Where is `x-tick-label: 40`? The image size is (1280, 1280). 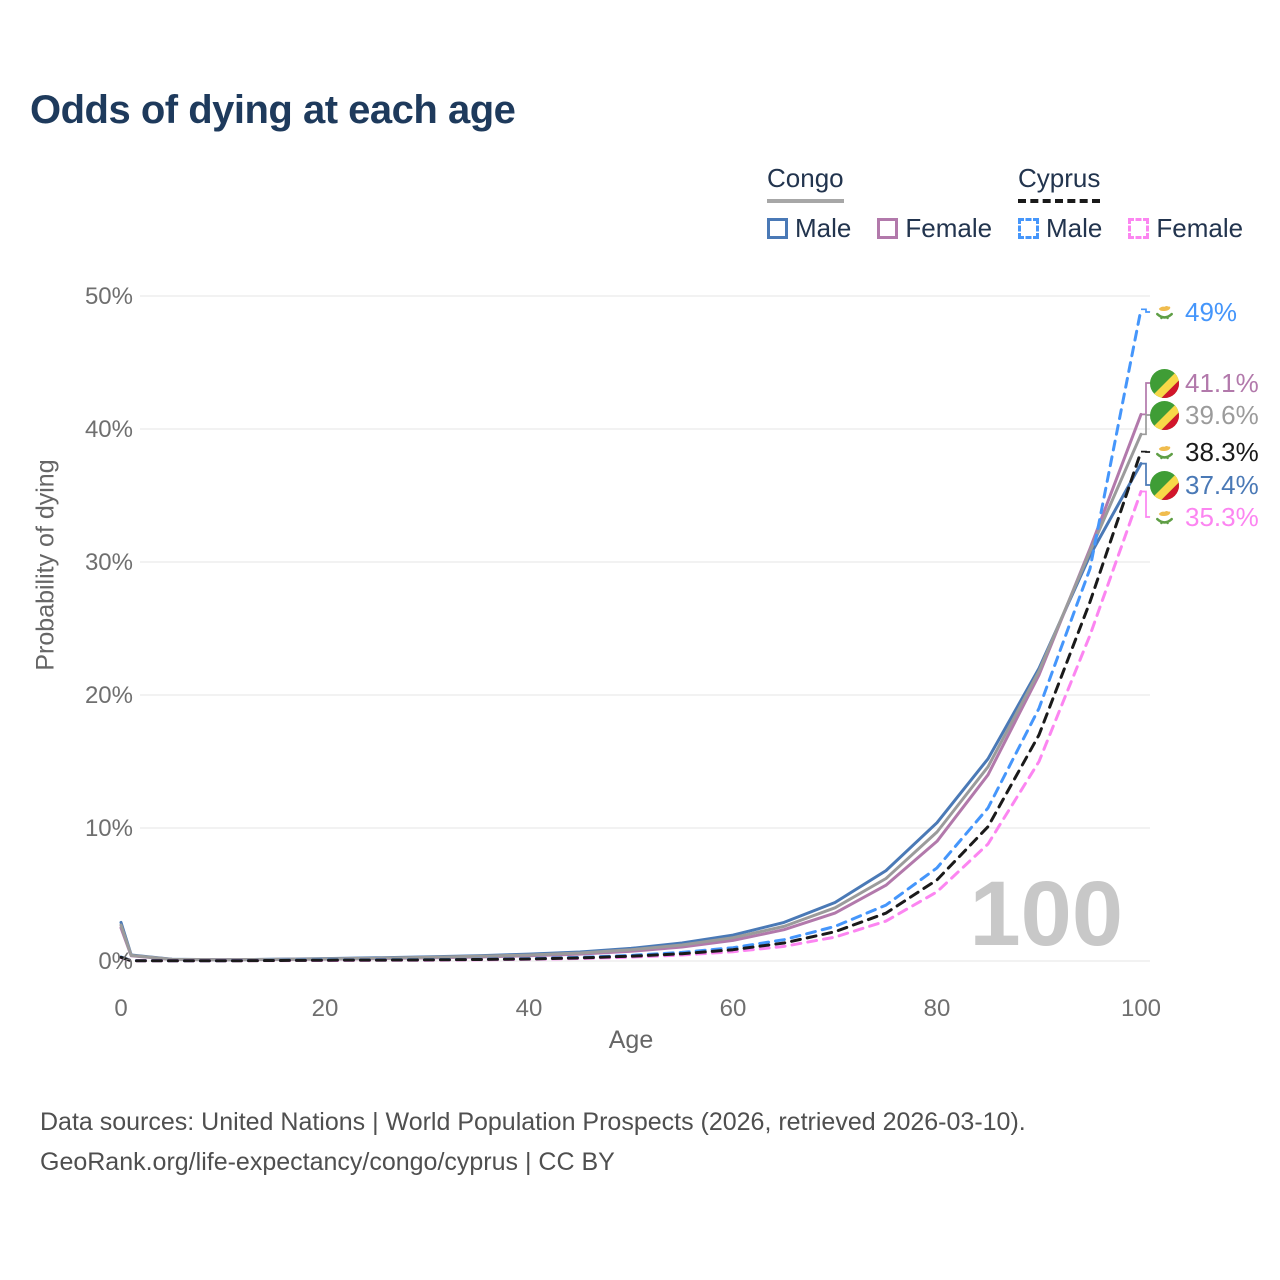
x-tick-label: 40 is located at coordinates (529, 1008).